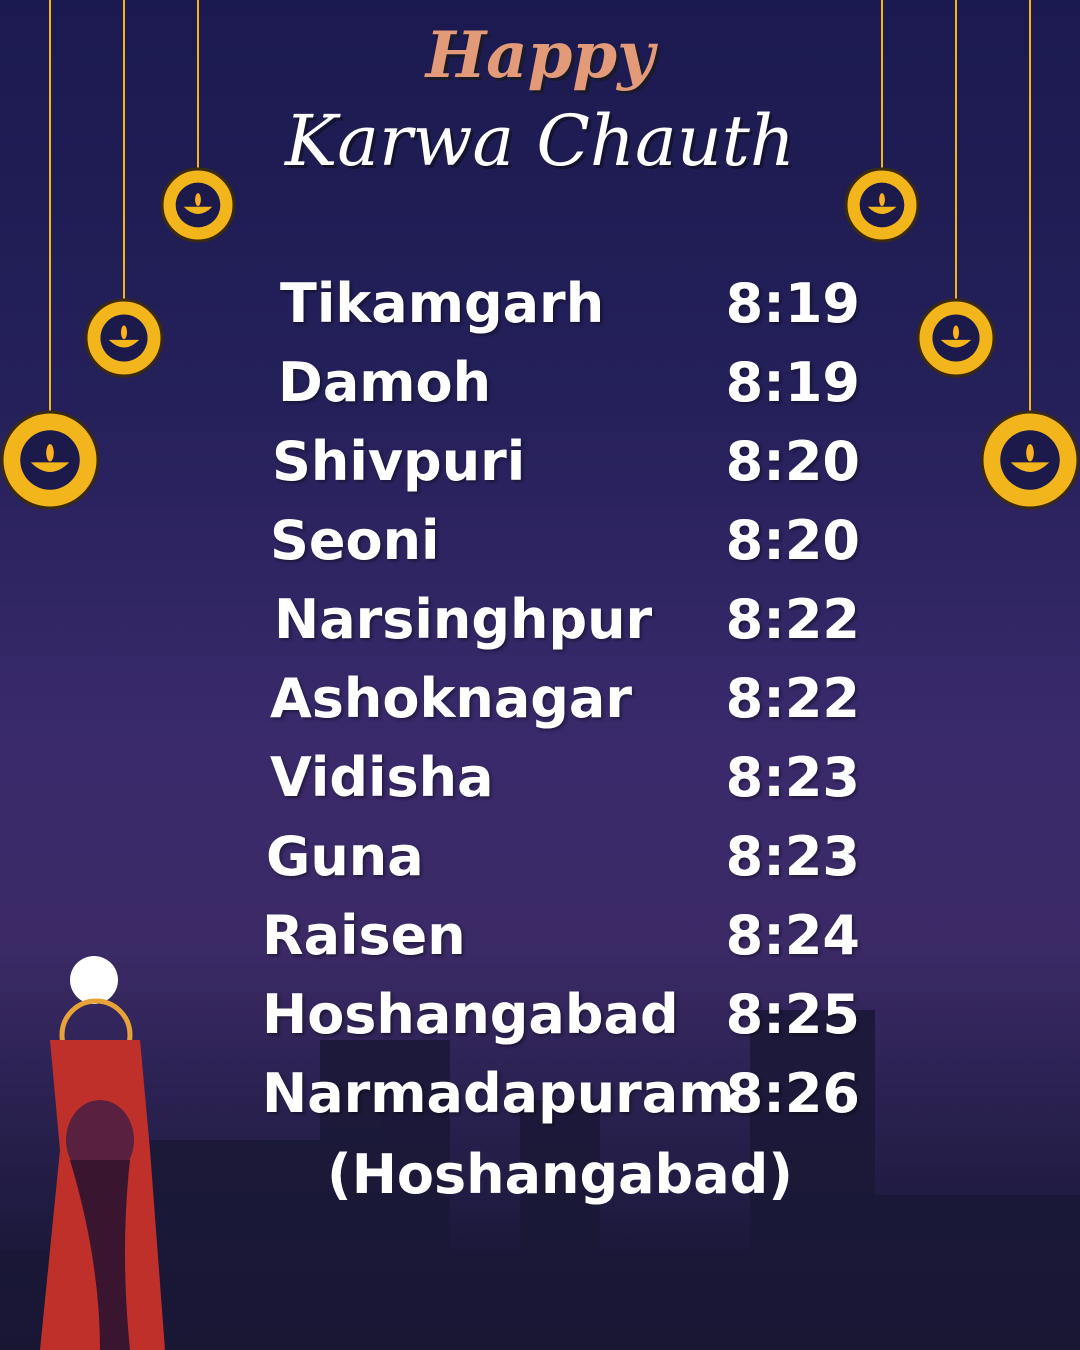 Image resolution: width=1080 pixels, height=1350 pixels. Describe the element at coordinates (442, 303) in the screenshot. I see `city-name: Tikamgarh` at that location.